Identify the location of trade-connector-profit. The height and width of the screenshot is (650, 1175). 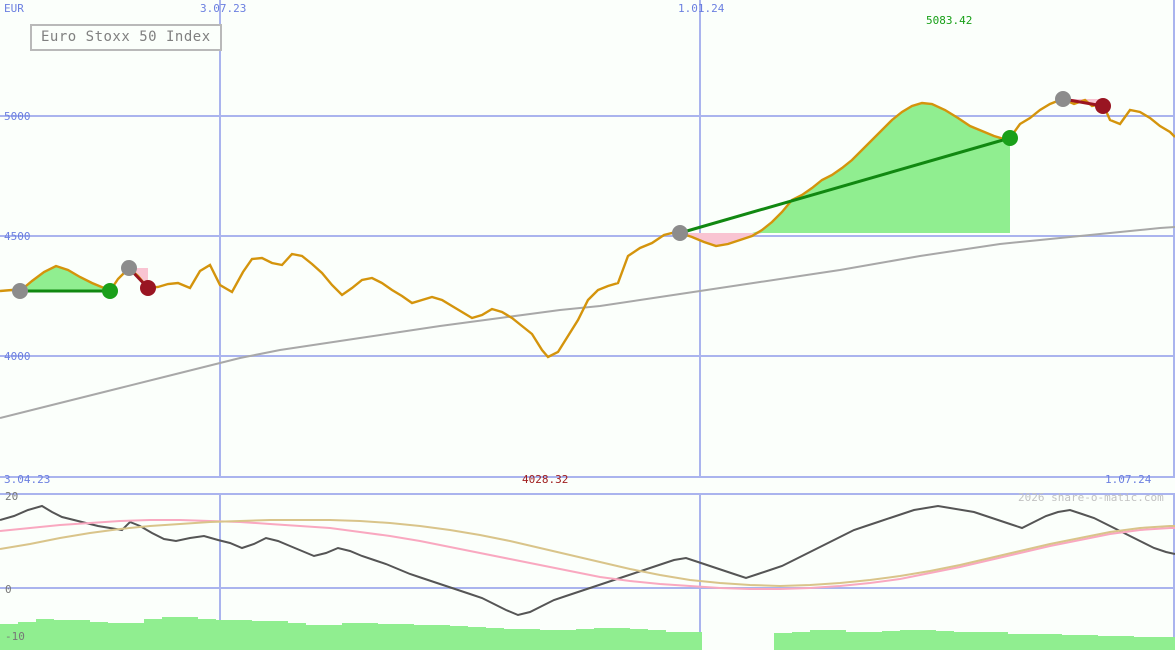
(845, 185).